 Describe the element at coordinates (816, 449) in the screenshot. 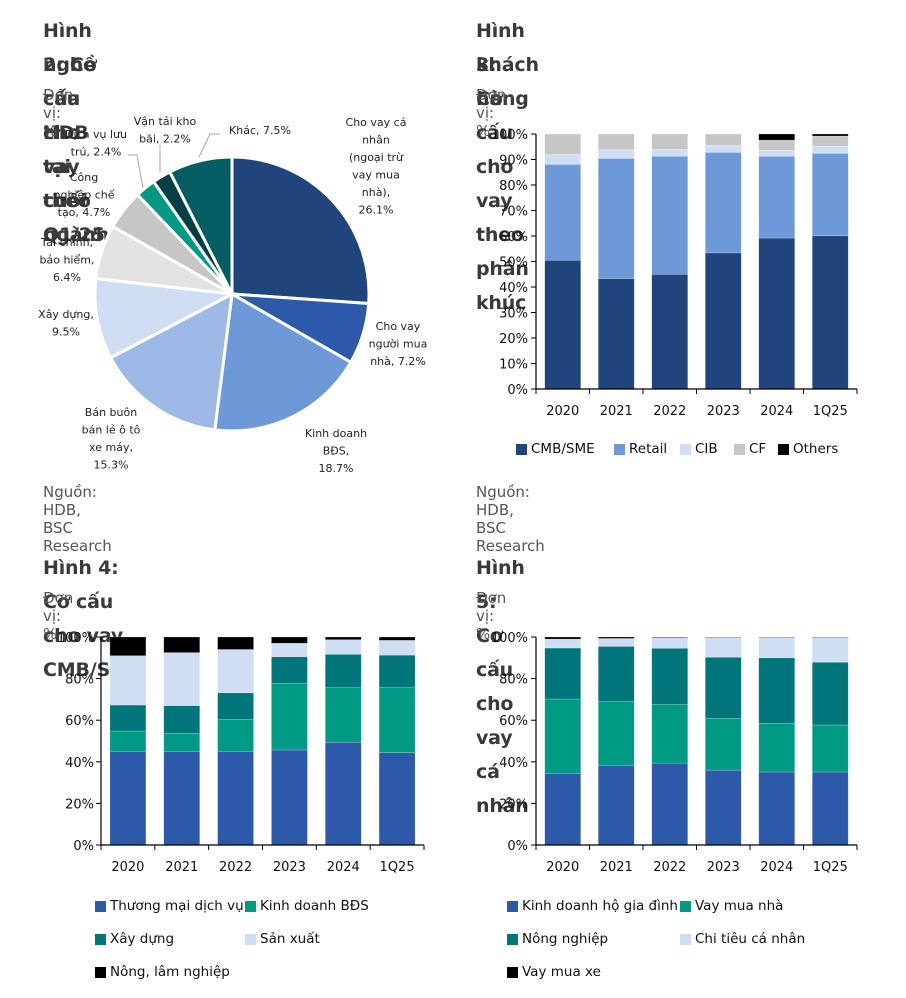

I see `legend-label: Others` at that location.